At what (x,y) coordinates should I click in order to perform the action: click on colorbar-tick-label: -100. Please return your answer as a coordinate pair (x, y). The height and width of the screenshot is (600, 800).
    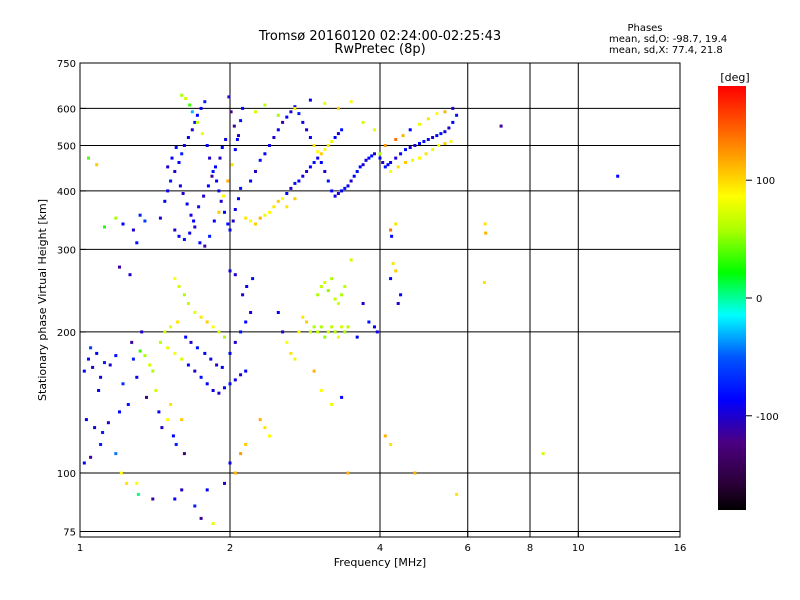
    Looking at the image, I should click on (767, 417).